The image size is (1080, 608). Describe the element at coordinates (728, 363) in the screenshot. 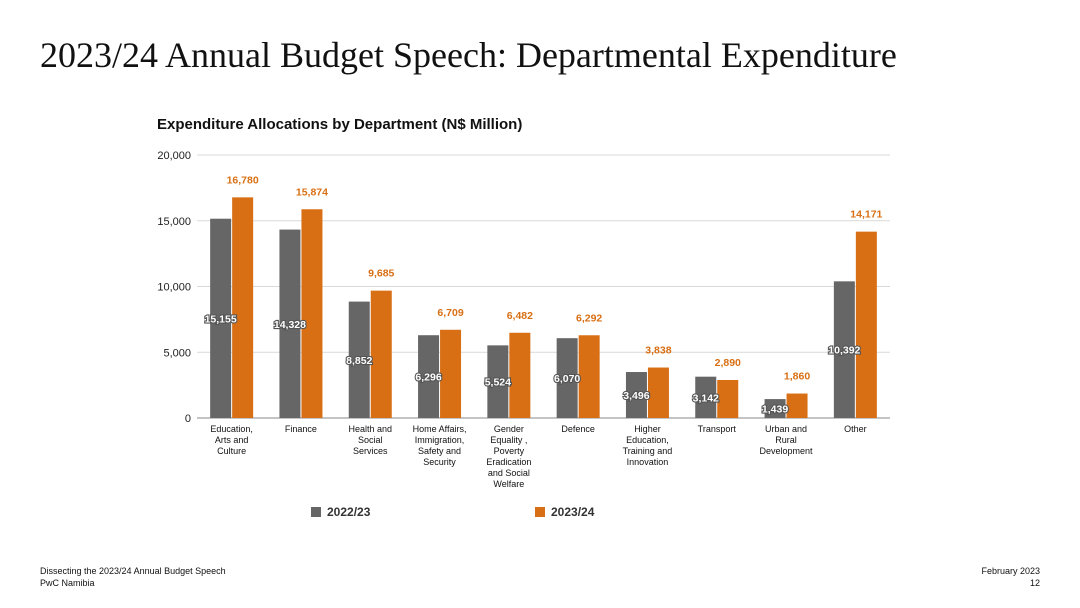

I see `data-label-2023-24: 2,890` at that location.